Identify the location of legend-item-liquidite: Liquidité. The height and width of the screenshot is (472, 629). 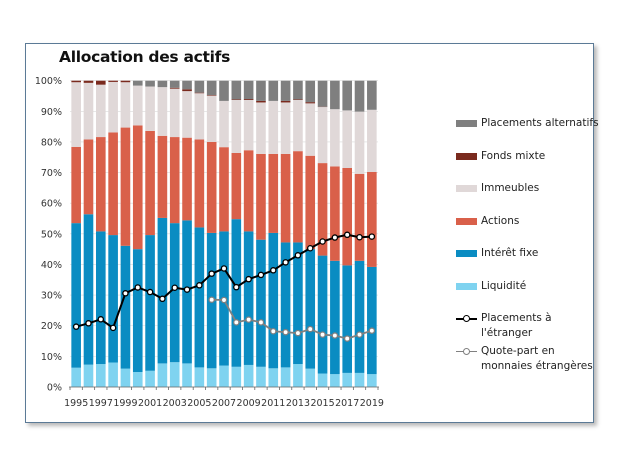
(491, 286).